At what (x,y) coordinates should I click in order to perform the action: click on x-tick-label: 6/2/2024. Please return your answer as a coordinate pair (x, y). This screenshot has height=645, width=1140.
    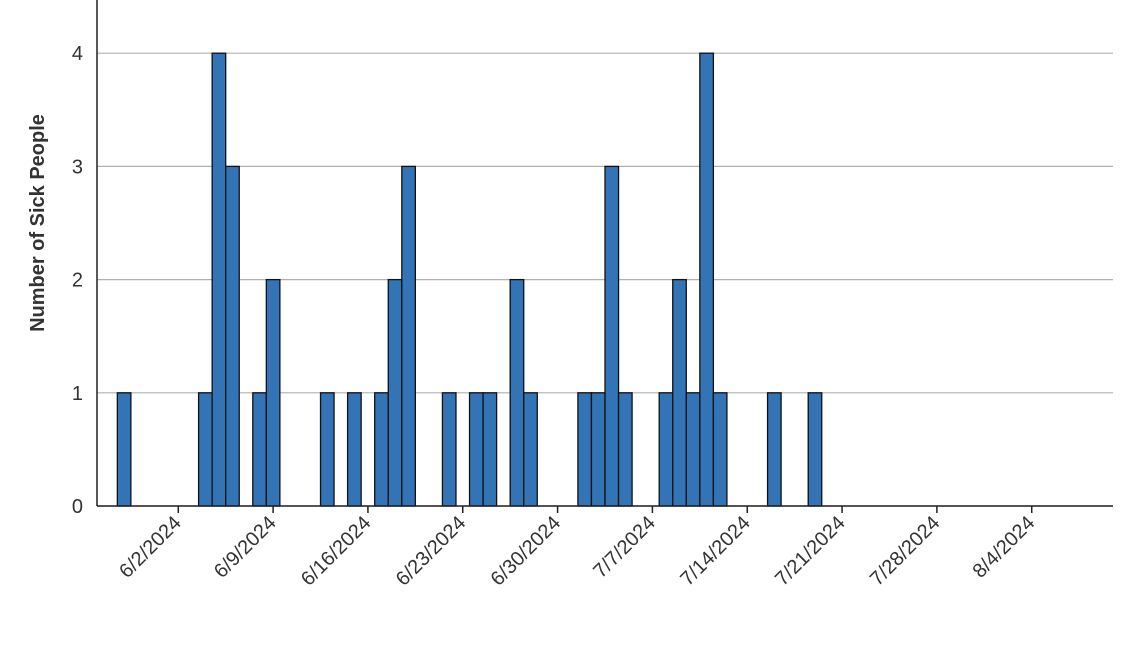
    Looking at the image, I should click on (150, 547).